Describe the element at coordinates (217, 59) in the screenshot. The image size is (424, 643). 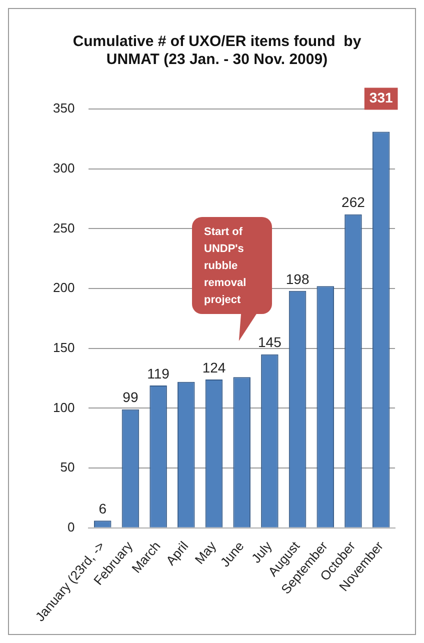
I see `text: UNMAT (23 Jan. - 30 Nov. 2009)` at that location.